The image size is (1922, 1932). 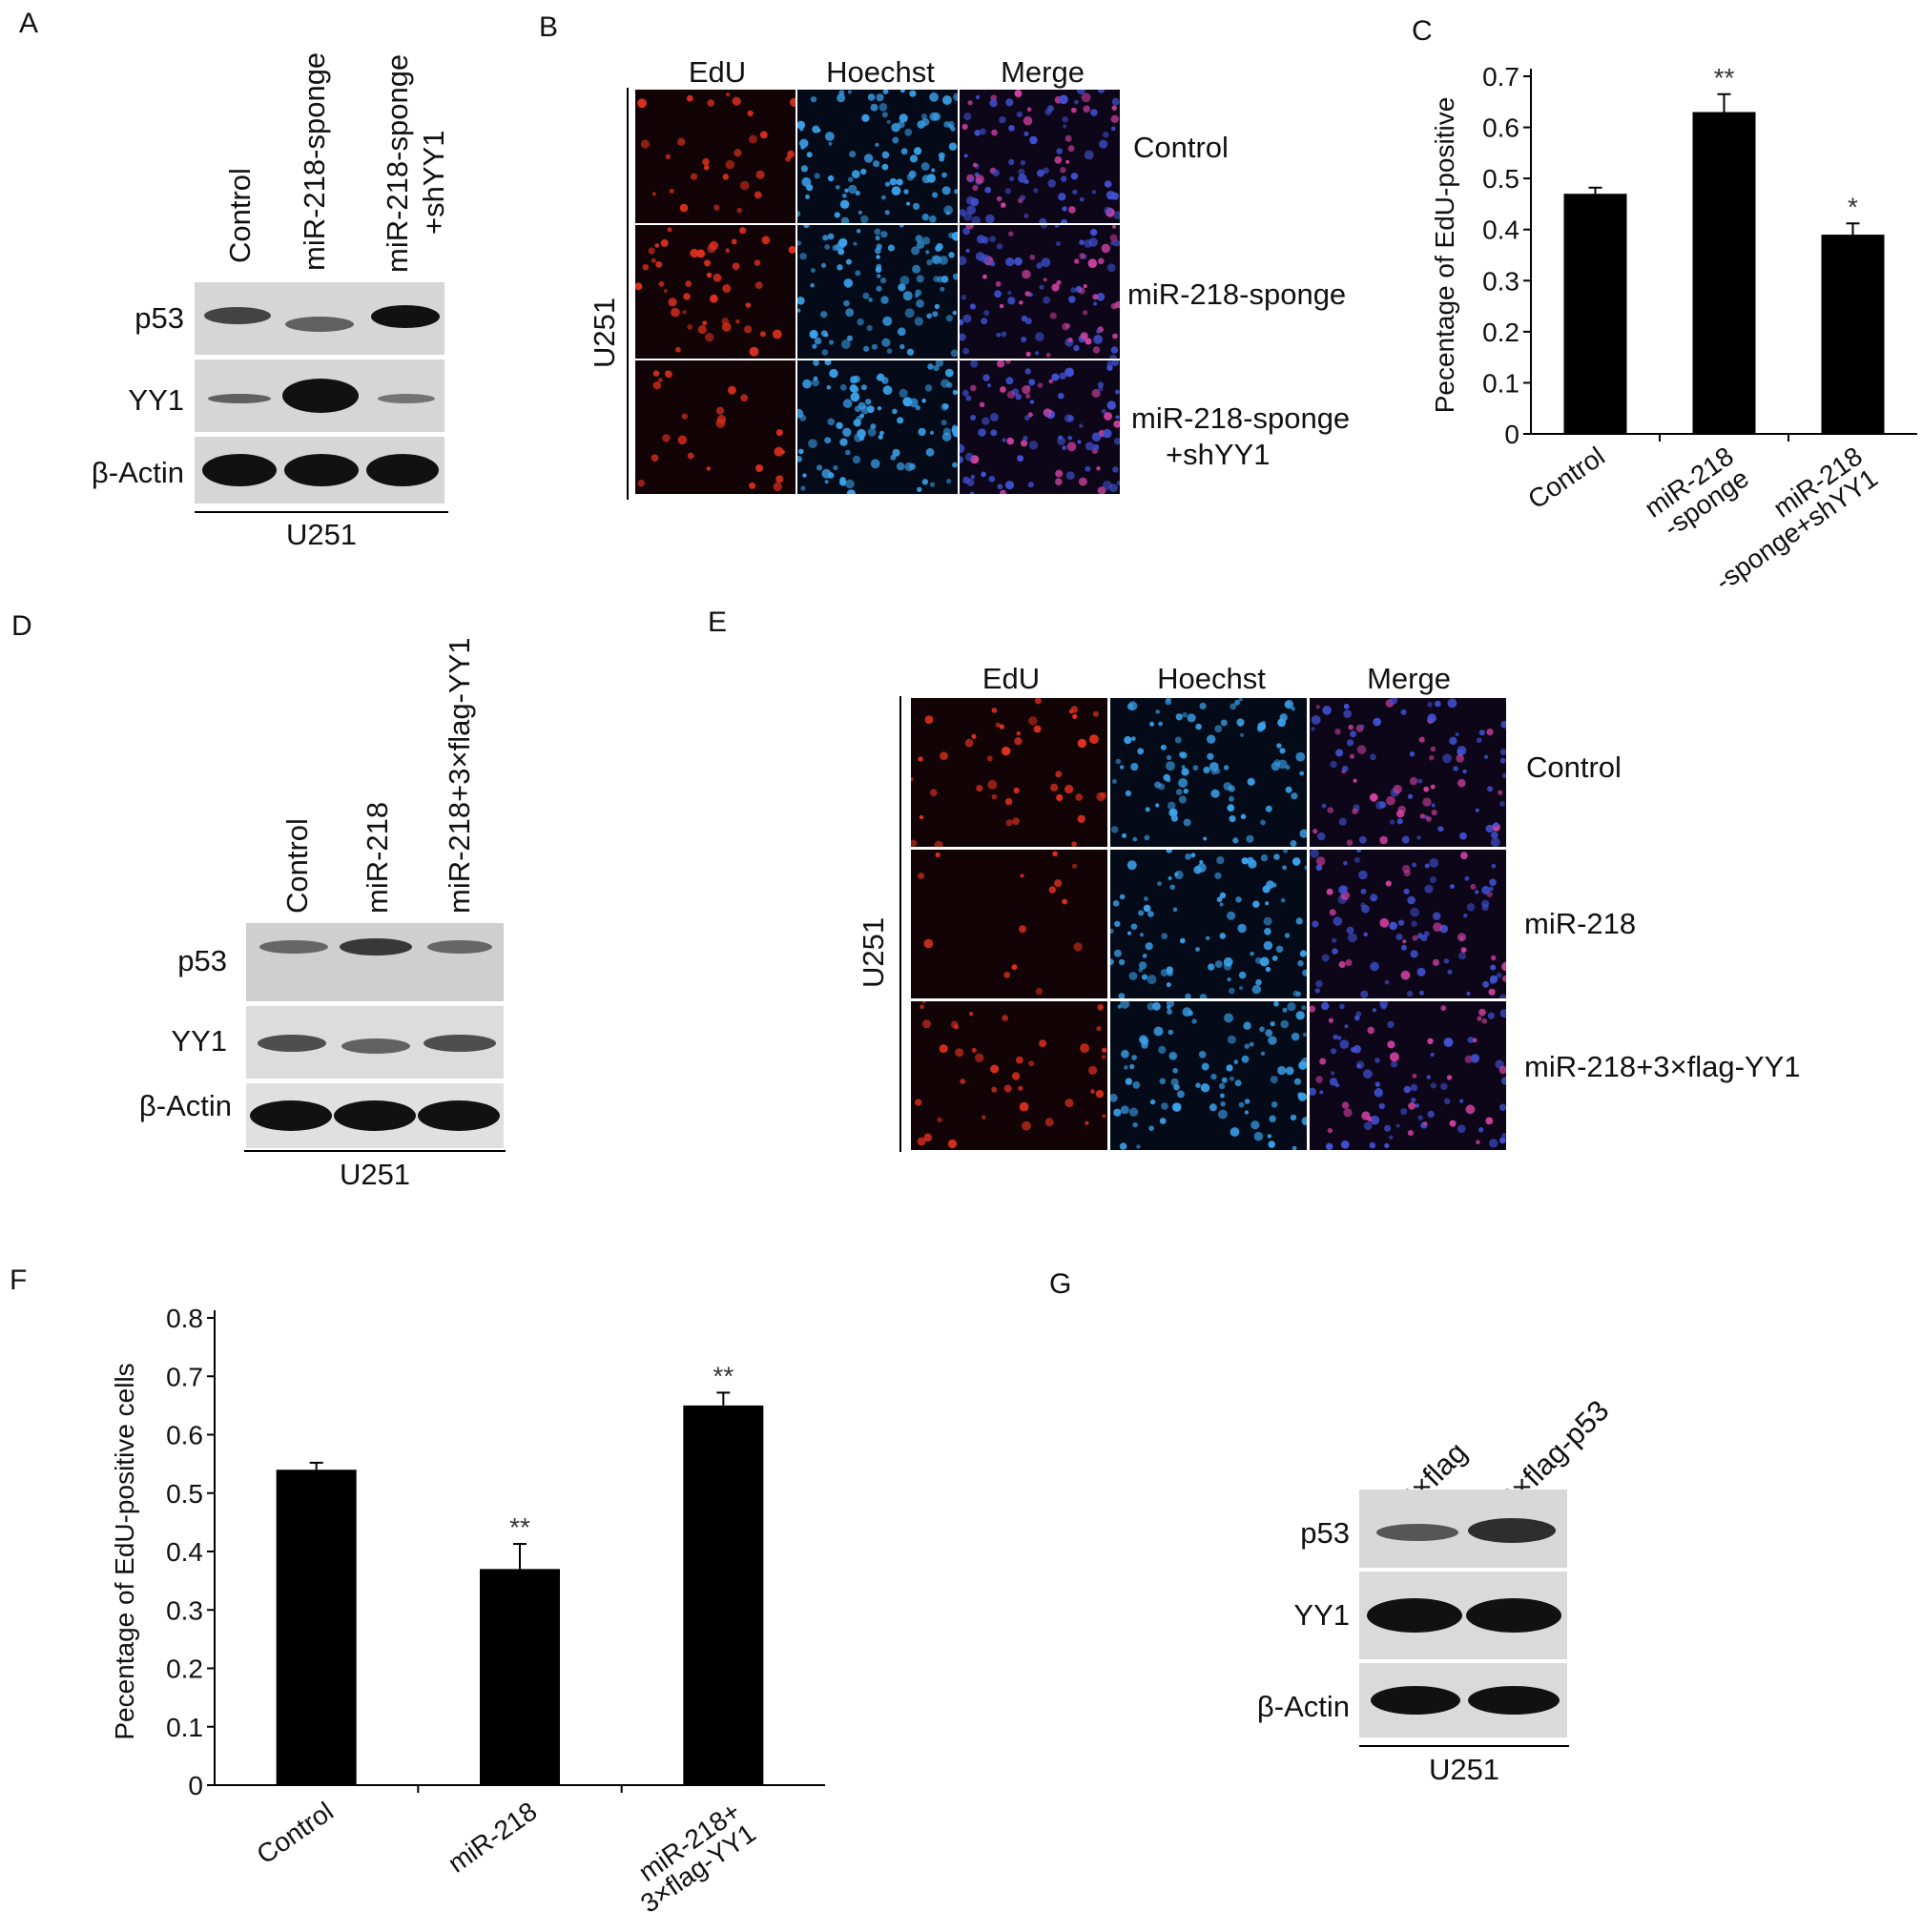 I want to click on x-tick-label: miR-218+3×flag-YY1, so click(x=690, y=1858).